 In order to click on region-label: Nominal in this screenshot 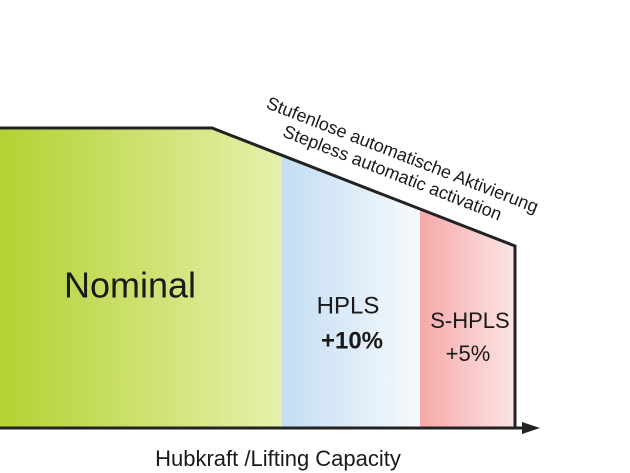, I will do `click(130, 285)`.